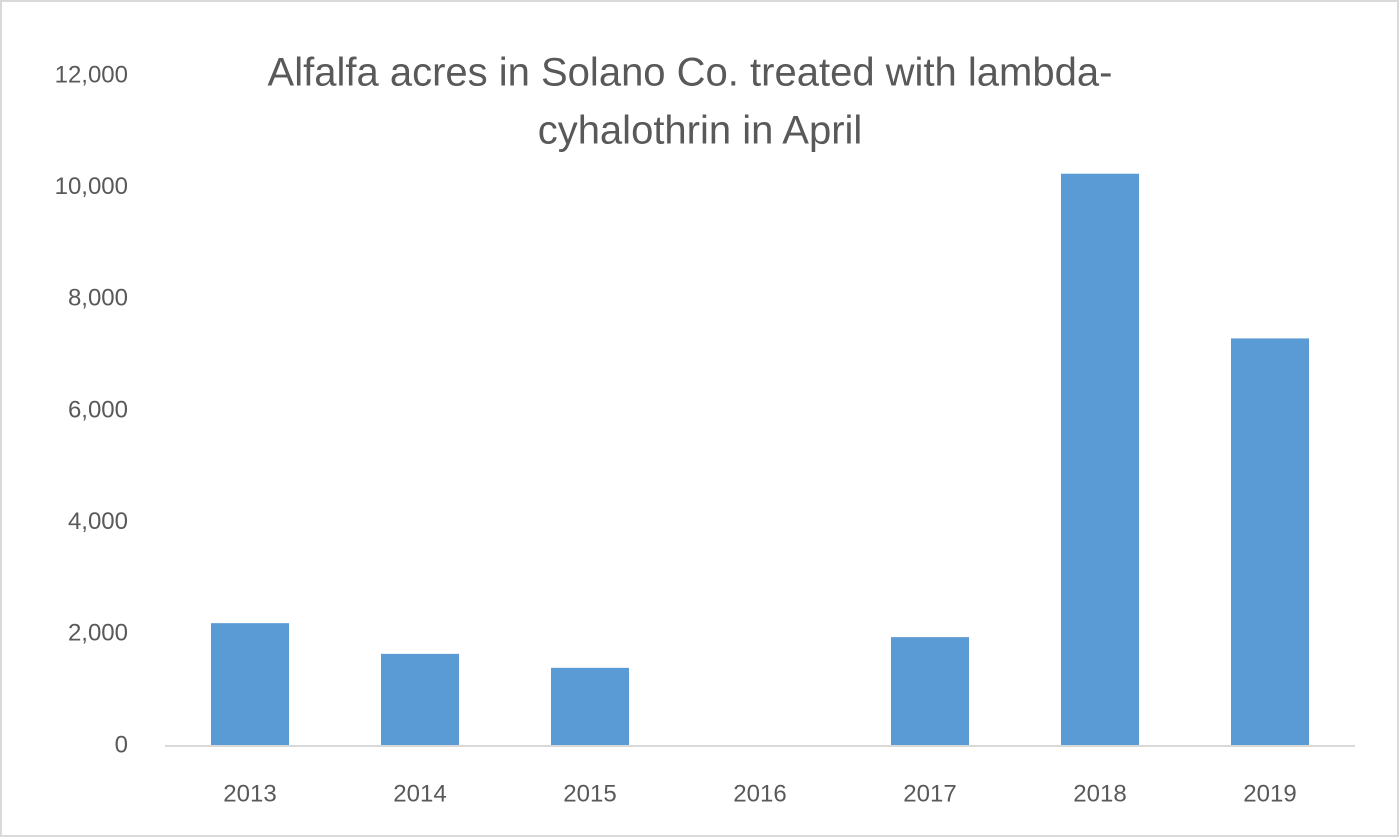 Image resolution: width=1399 pixels, height=837 pixels. What do you see at coordinates (98, 409) in the screenshot?
I see `y-tick-label: 6,000` at bounding box center [98, 409].